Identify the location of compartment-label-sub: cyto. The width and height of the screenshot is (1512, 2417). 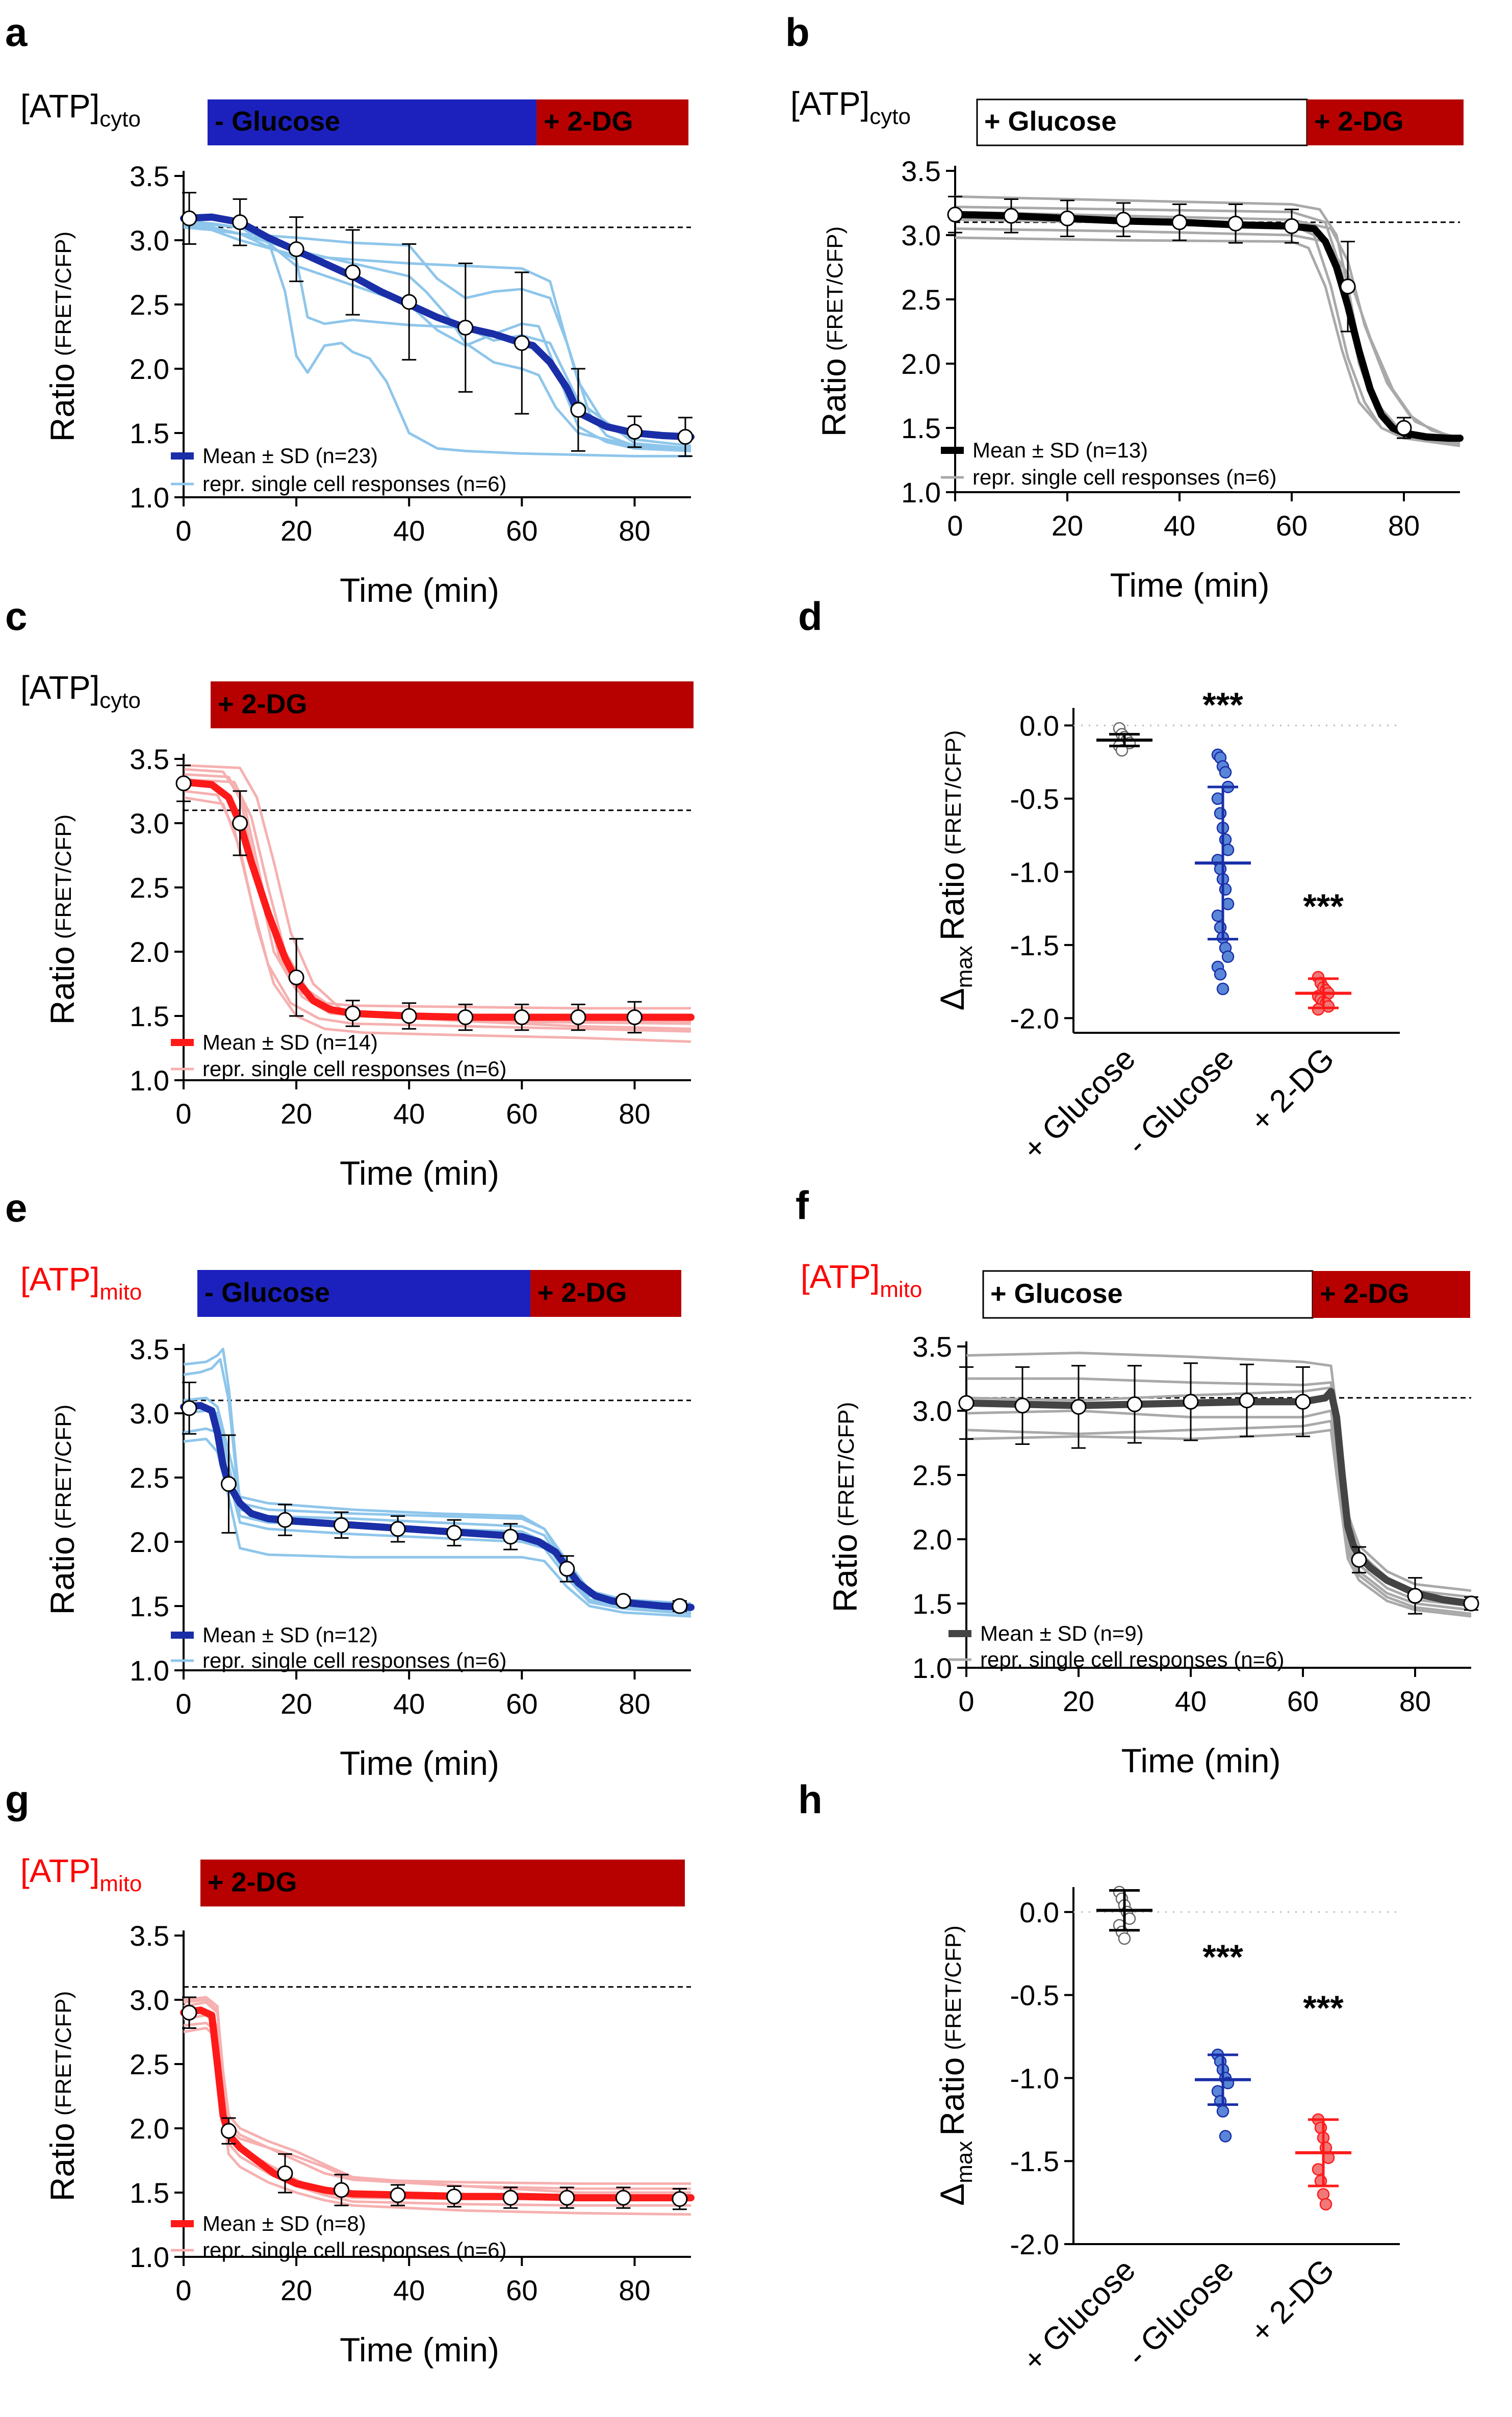
(120, 120).